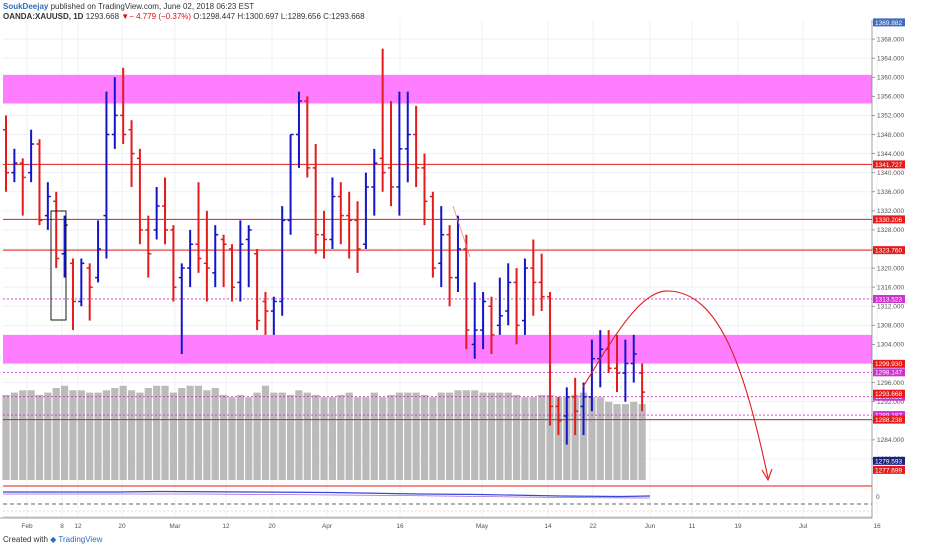  Describe the element at coordinates (156, 16) in the screenshot. I see `price-change: ▼− 4.779 (−0.37%)` at that location.